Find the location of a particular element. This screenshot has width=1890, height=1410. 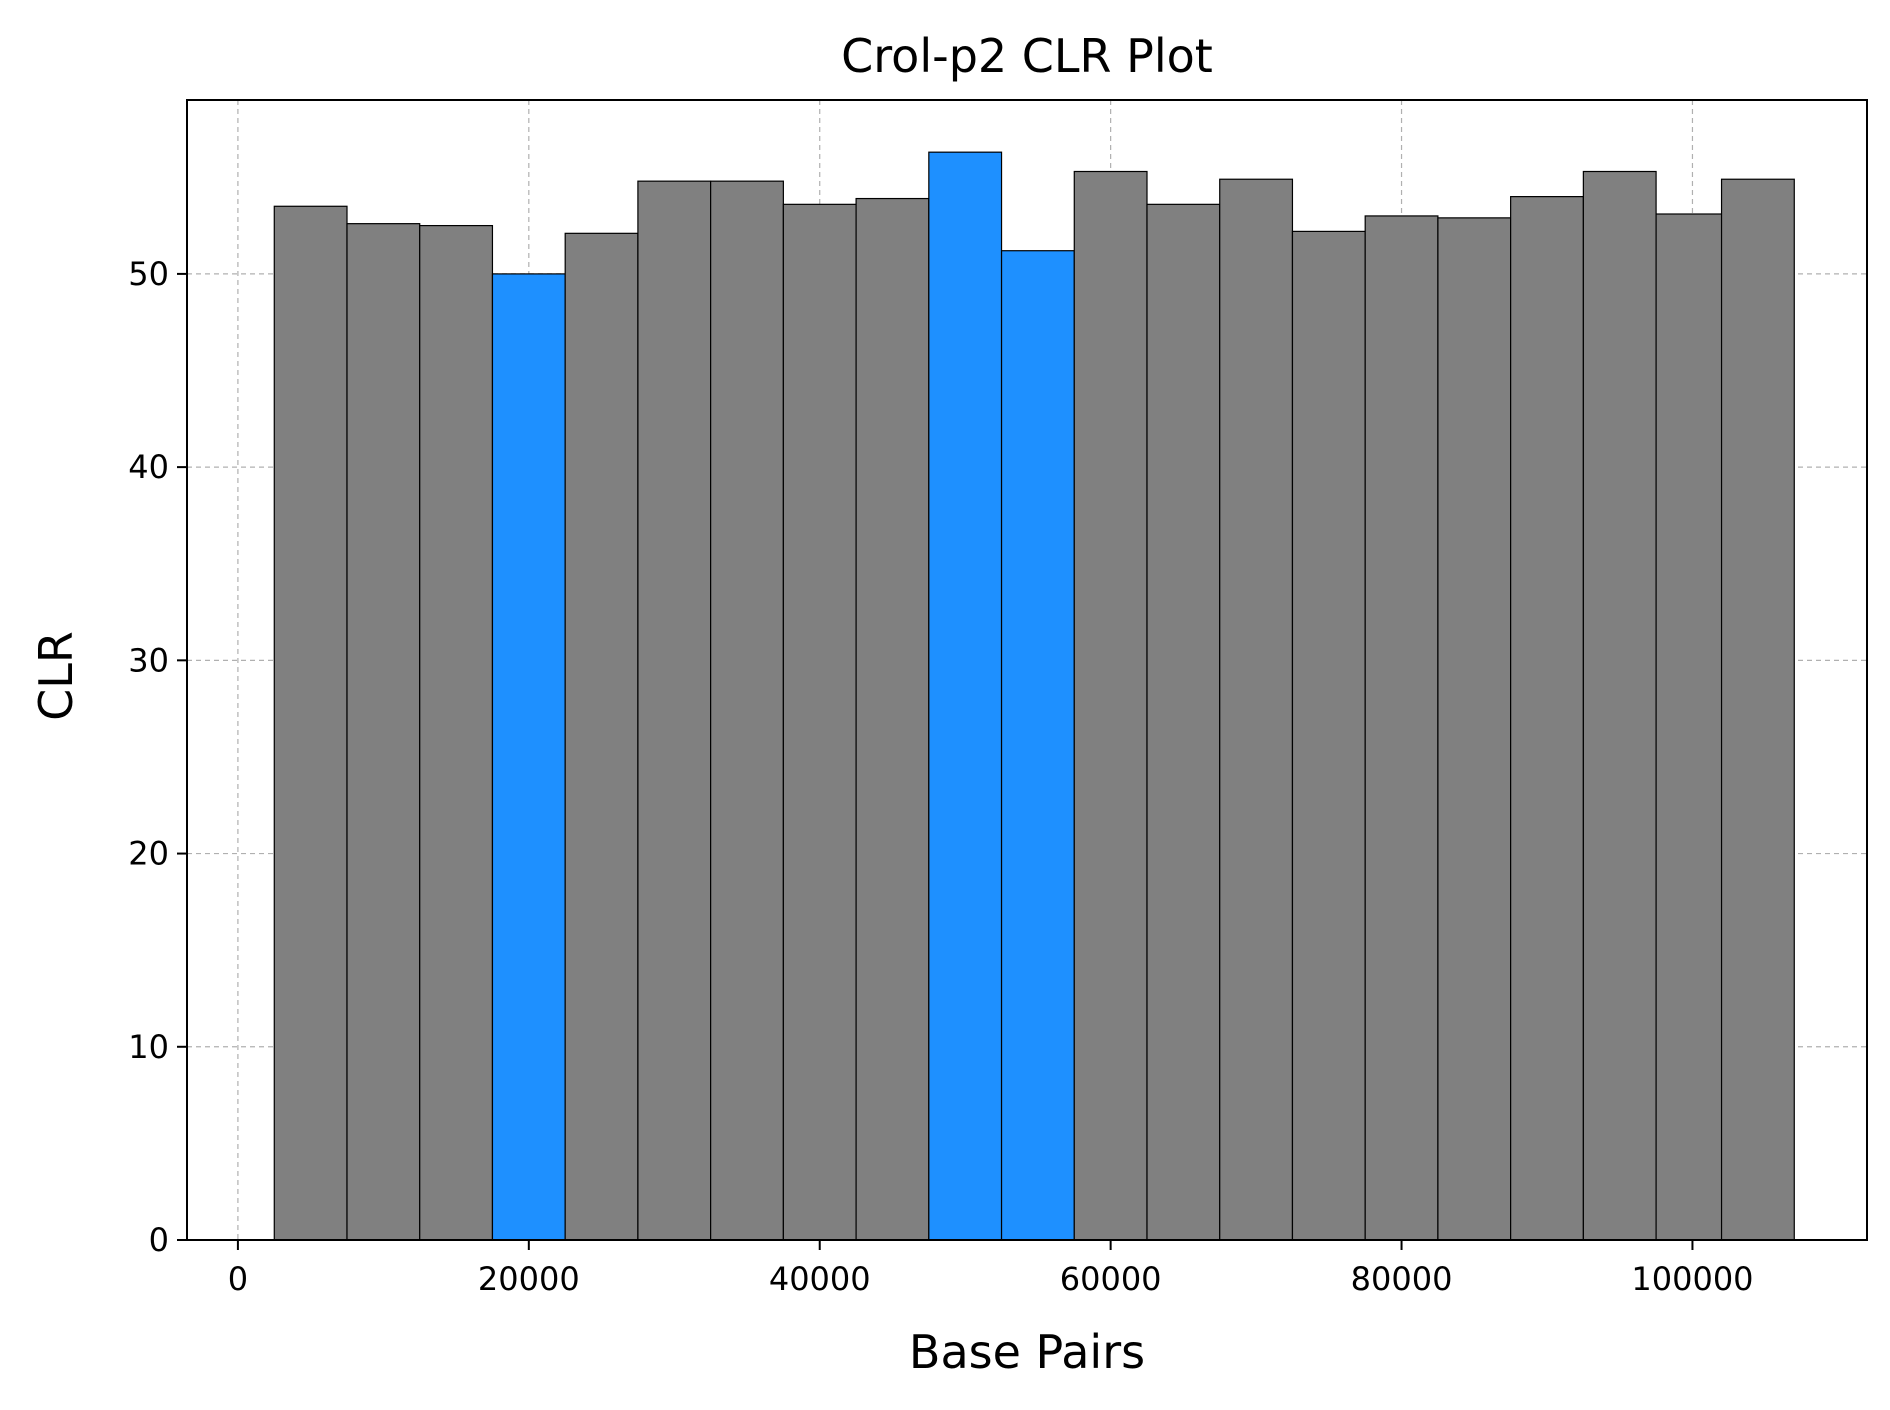

y-tick-label-0: 0 is located at coordinates (159, 1240).